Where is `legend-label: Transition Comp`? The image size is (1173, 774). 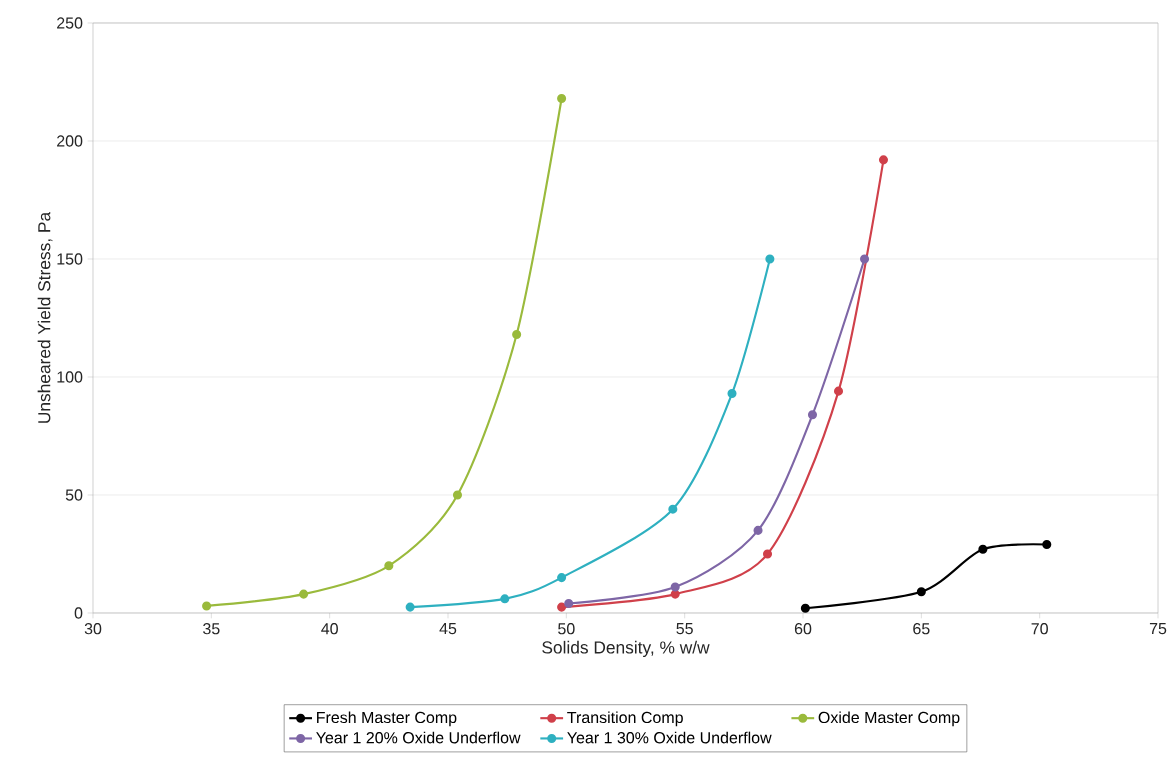 legend-label: Transition Comp is located at coordinates (625, 719).